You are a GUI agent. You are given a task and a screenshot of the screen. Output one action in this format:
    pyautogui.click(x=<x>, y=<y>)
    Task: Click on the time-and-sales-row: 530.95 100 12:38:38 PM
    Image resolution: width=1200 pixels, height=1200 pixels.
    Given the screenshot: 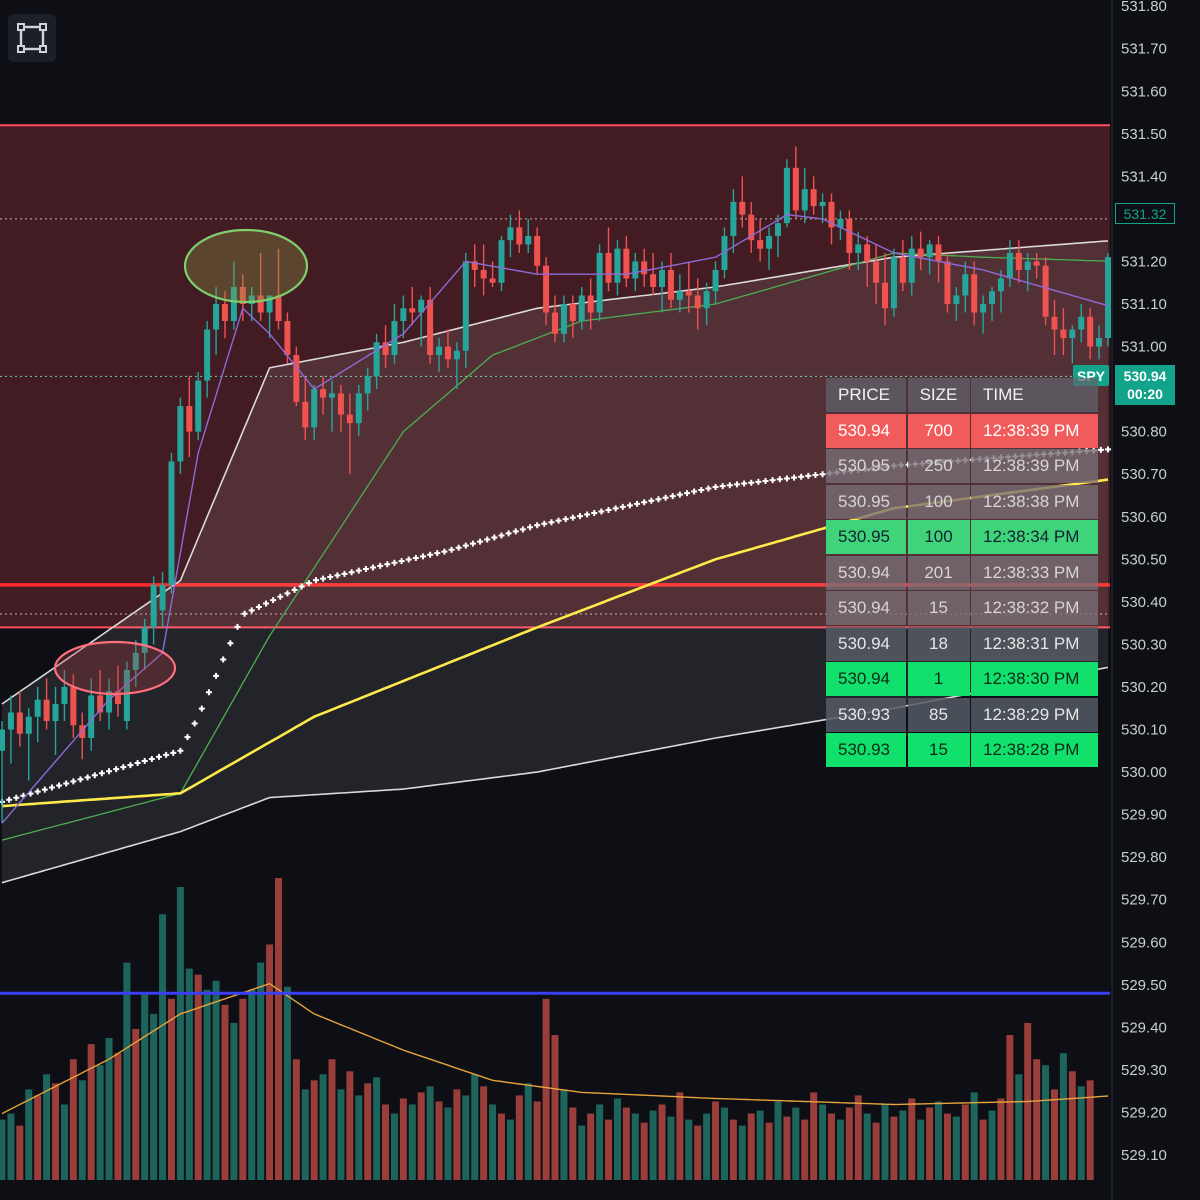 What is the action you would take?
    pyautogui.click(x=962, y=501)
    